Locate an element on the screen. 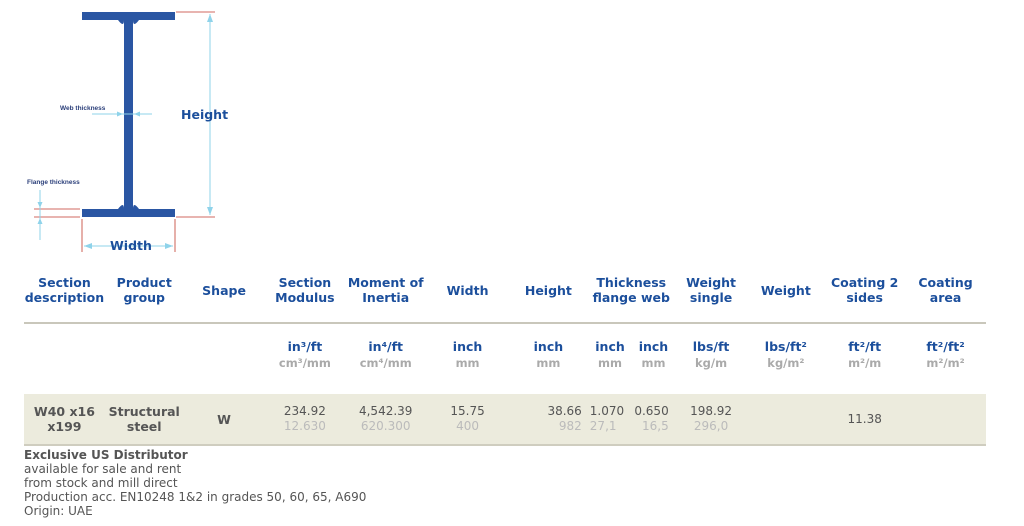 The image size is (1024, 526). unit-moment-of-inertia: in⁴/ft cm⁴/mm is located at coordinates (385, 354).